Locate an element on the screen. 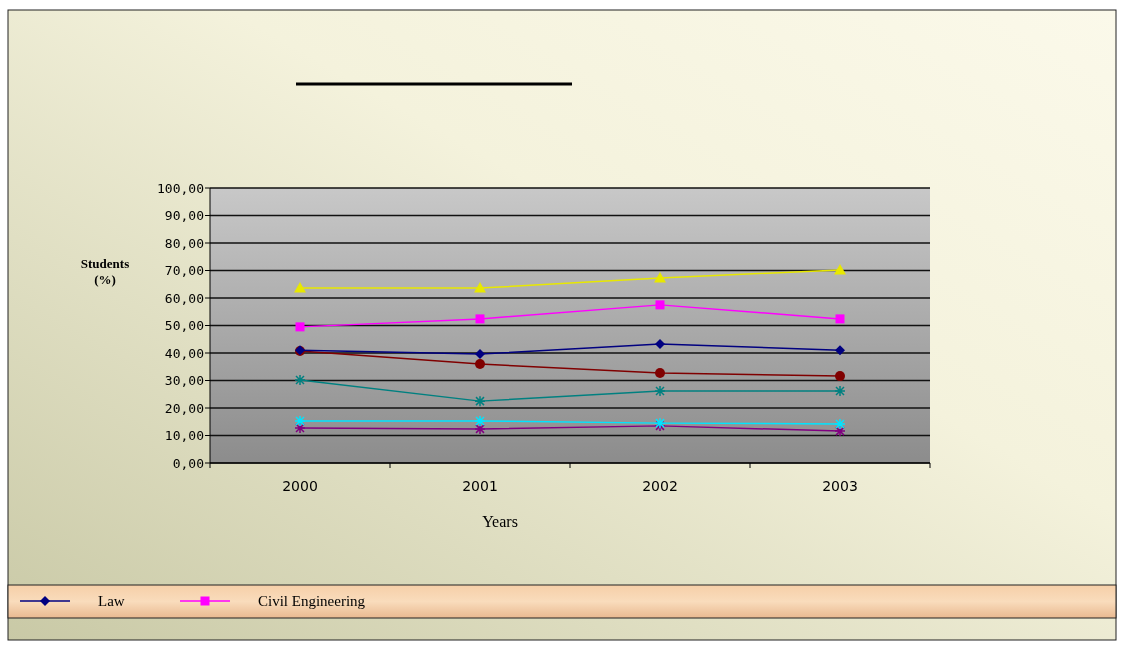  y-tick-label: 60,00 is located at coordinates (184, 298).